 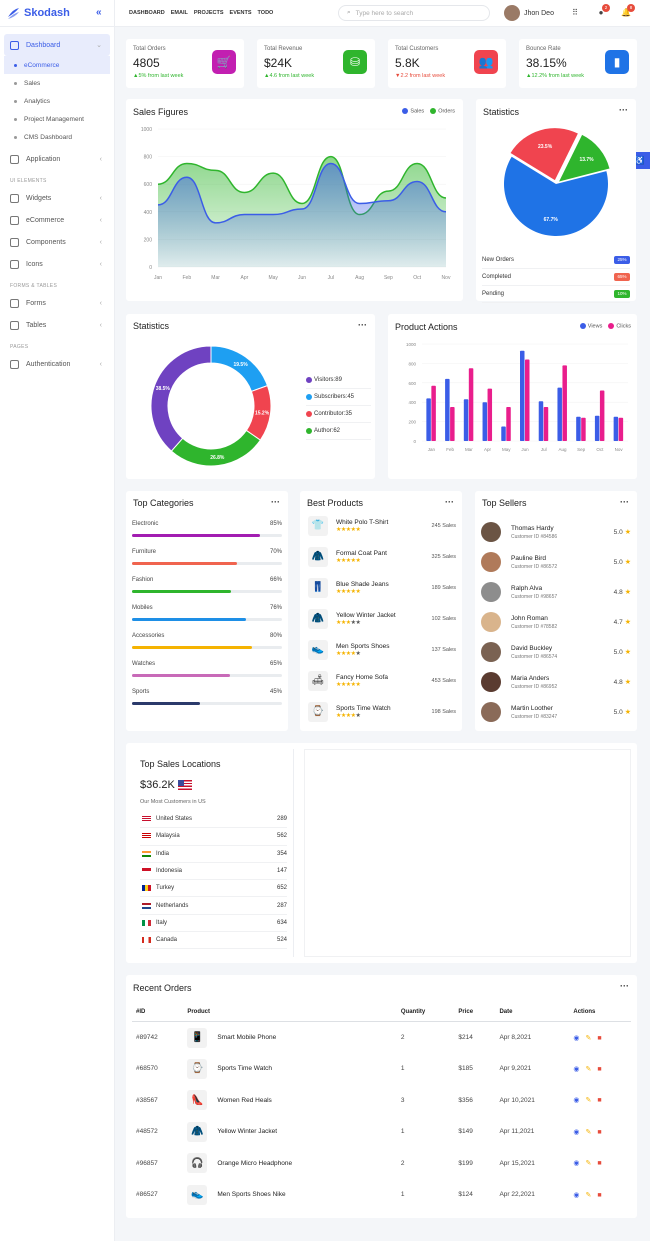 What do you see at coordinates (265, 13) in the screenshot?
I see `topnav-todo: TODO` at bounding box center [265, 13].